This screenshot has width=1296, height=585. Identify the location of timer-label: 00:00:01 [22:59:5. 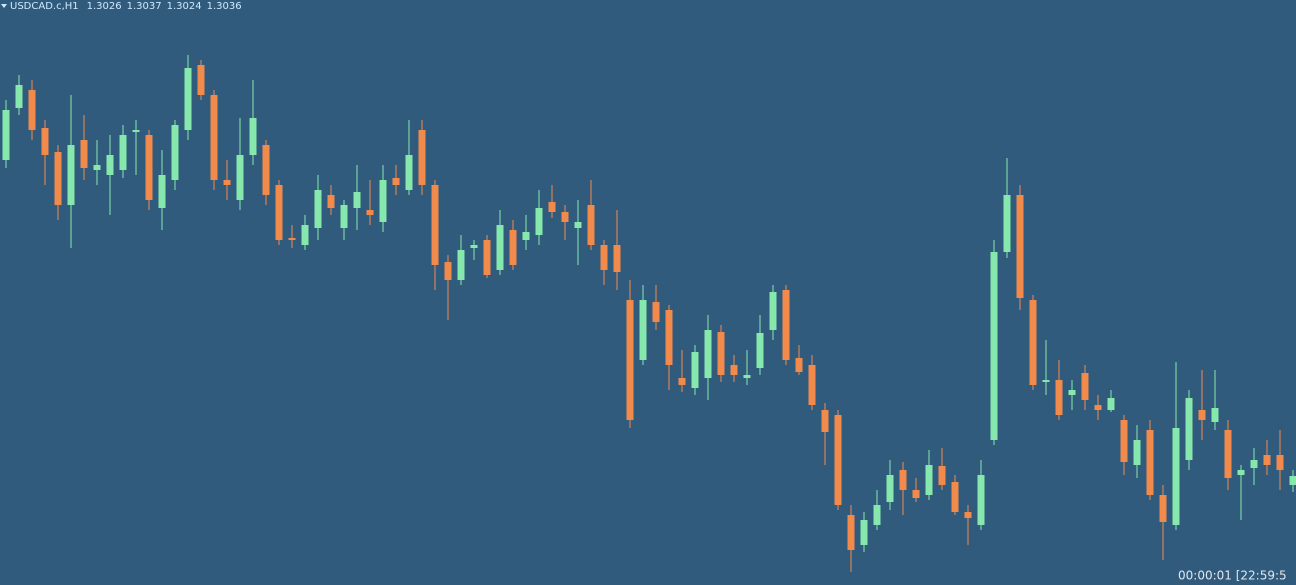
(1232, 576).